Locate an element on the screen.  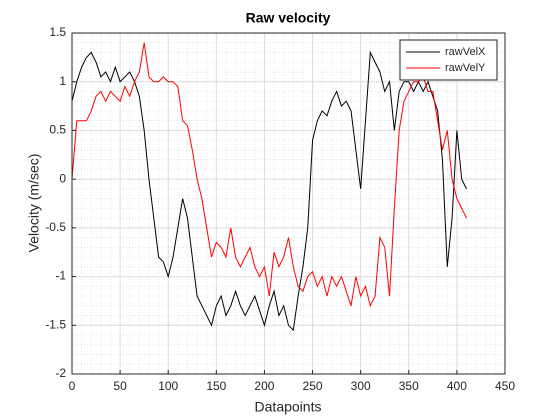
x-tick-label: 300 is located at coordinates (361, 386).